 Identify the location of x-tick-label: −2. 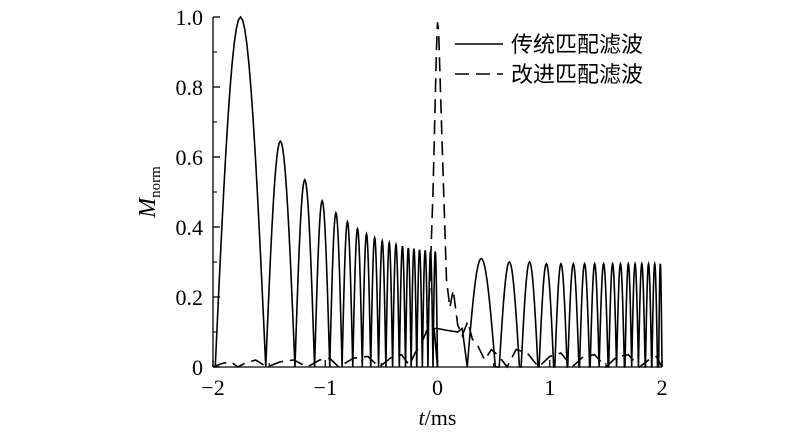
(212, 387).